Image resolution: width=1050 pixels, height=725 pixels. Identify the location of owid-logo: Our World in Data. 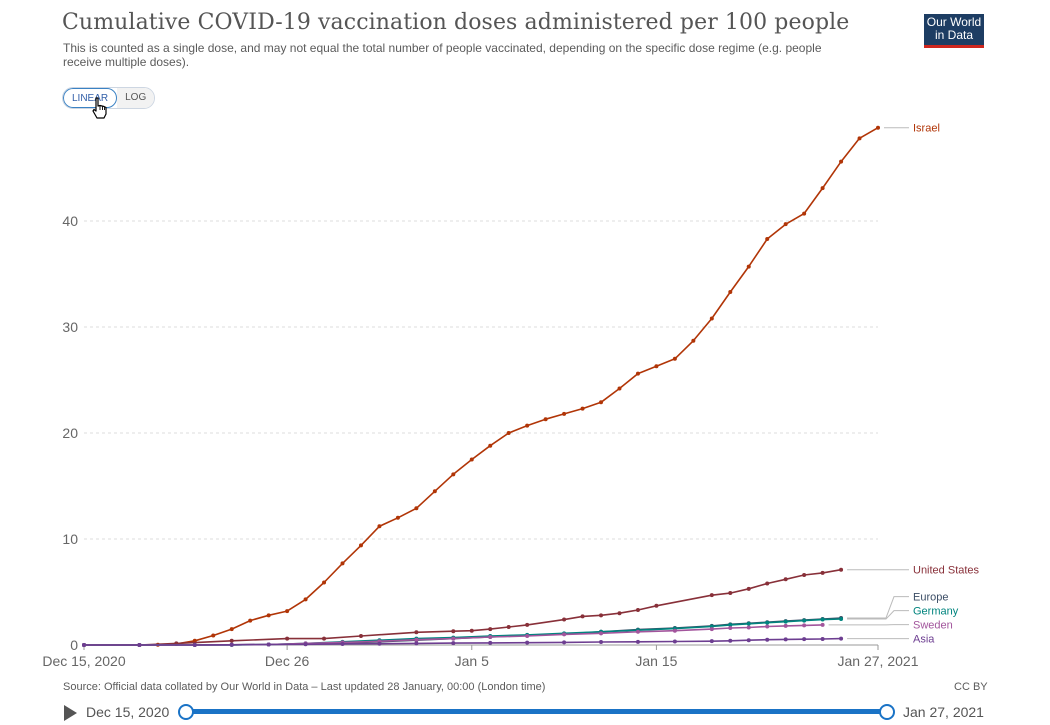
(954, 31).